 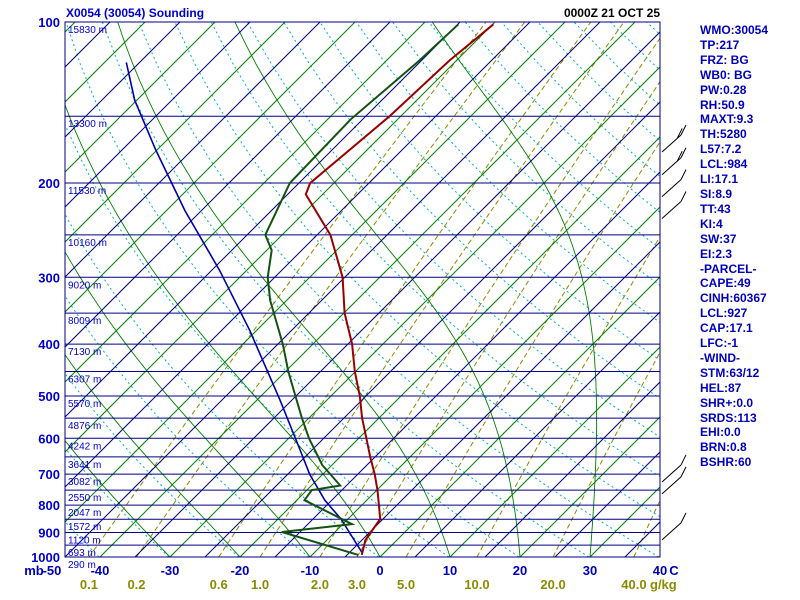 I want to click on stat-line: EI:2.3, so click(x=716, y=253).